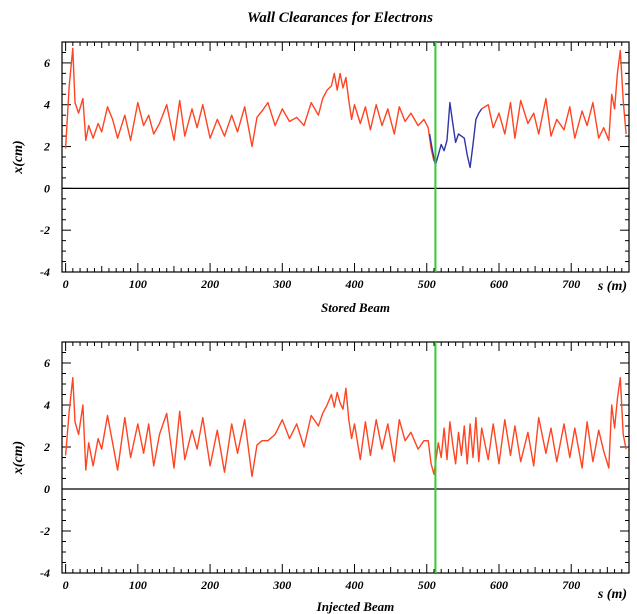  Describe the element at coordinates (340, 18) in the screenshot. I see `figure-title: Wall Clearances for Electrons` at that location.